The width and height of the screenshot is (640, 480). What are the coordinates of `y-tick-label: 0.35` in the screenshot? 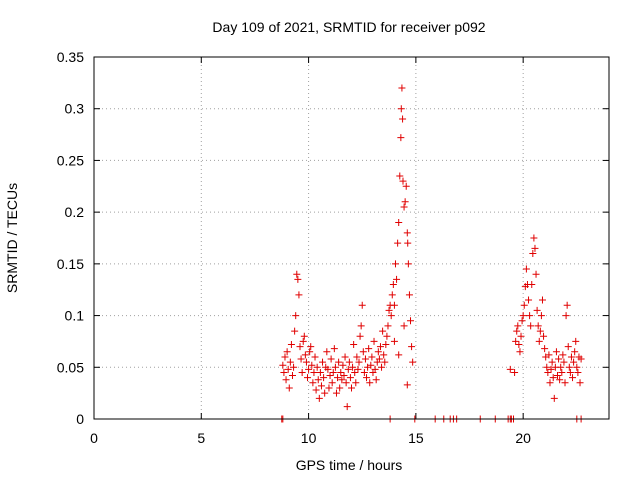 It's located at (70, 57).